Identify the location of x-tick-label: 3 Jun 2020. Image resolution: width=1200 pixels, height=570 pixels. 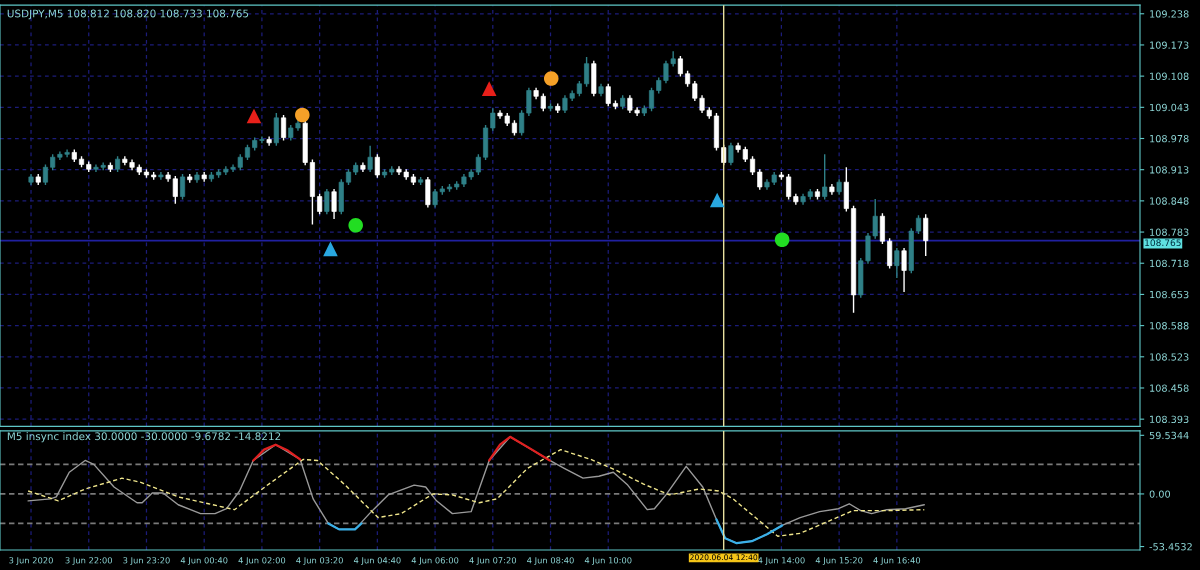
(31, 561).